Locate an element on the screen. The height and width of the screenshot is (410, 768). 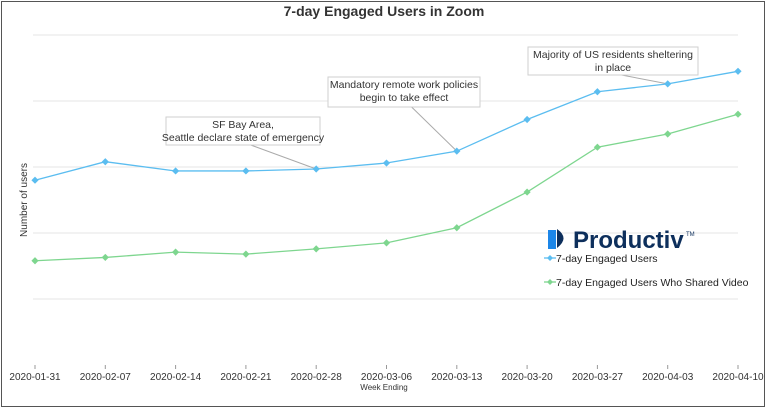
x-tick-label: 2020-03-20 is located at coordinates (528, 377).